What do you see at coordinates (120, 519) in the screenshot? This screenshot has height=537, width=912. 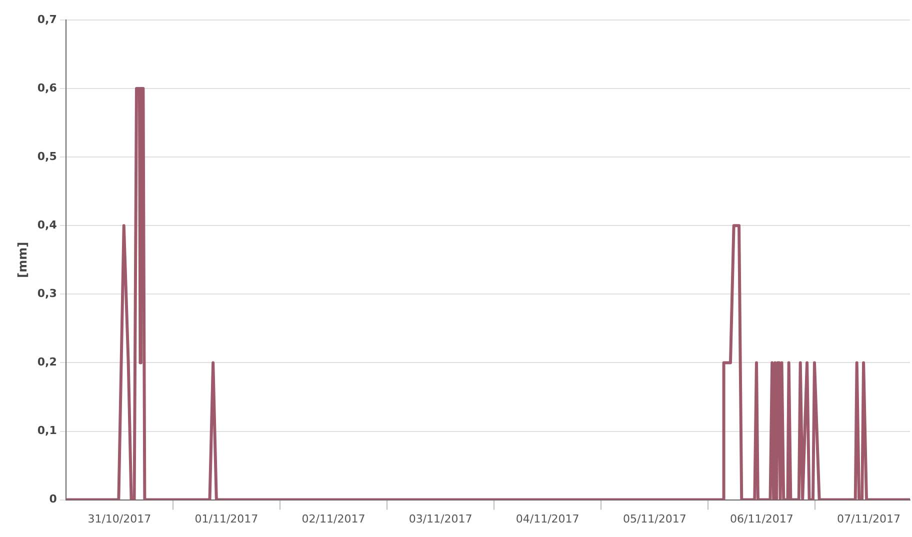 I see `x-tick-label: 31/10/2017` at bounding box center [120, 519].